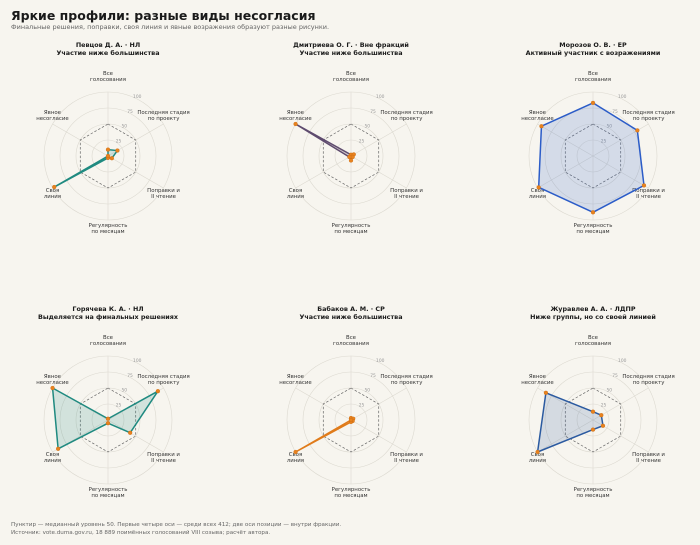  I want to click on panel-title-name: Бабаков А. М. · СР, so click(351, 309).